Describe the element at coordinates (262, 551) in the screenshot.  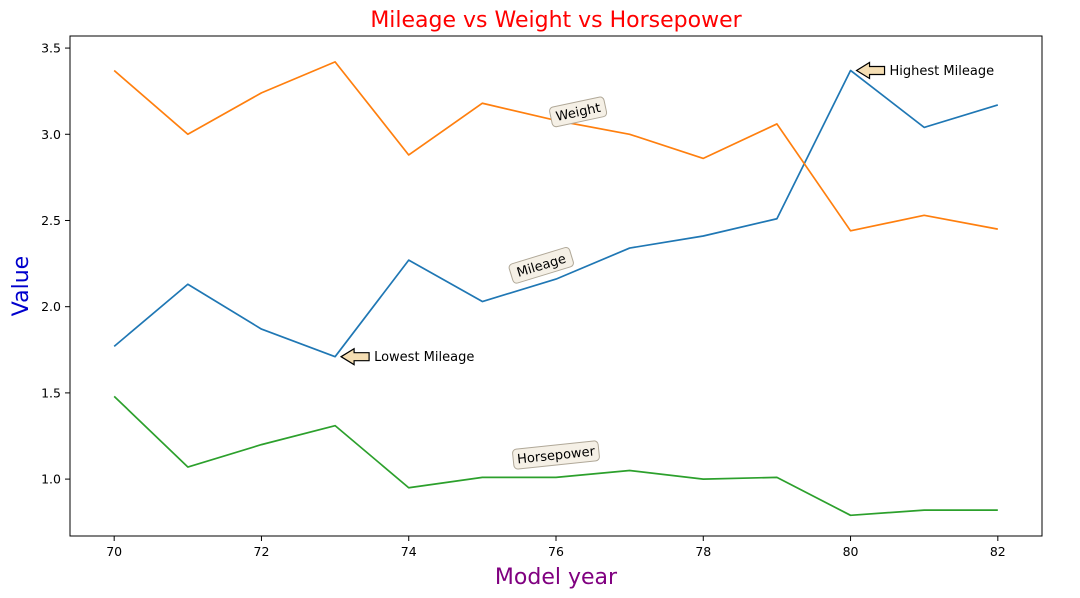
I see `x-tick-label: 72` at that location.